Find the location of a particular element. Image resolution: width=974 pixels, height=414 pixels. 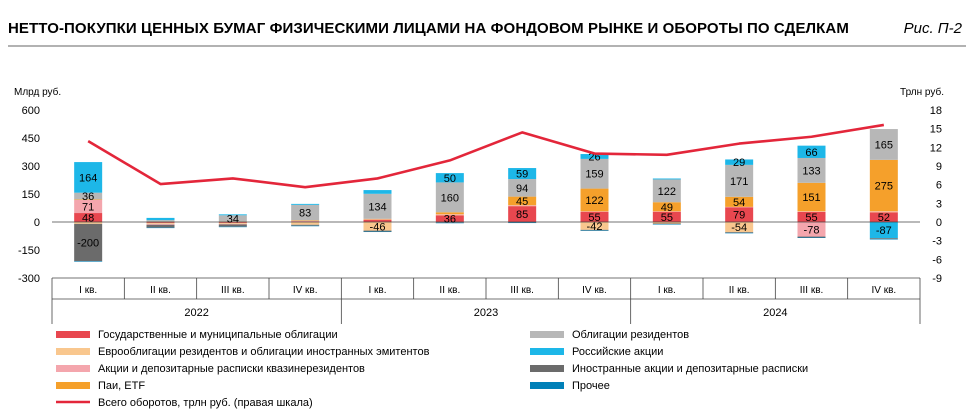

legend-label-line: Всего оборотов, трлн руб. (правая шкала) is located at coordinates (205, 403).